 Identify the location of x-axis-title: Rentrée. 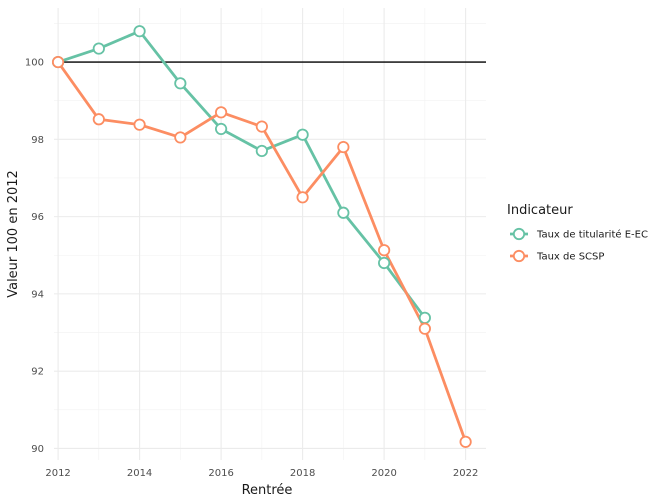
(267, 490).